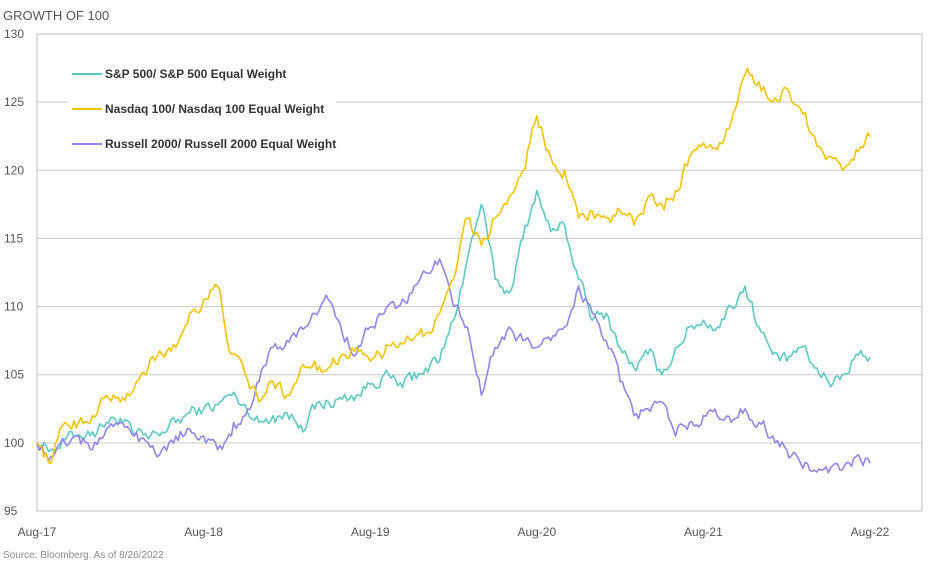 The height and width of the screenshot is (566, 938). I want to click on y-tick-label: 100, so click(14, 443).